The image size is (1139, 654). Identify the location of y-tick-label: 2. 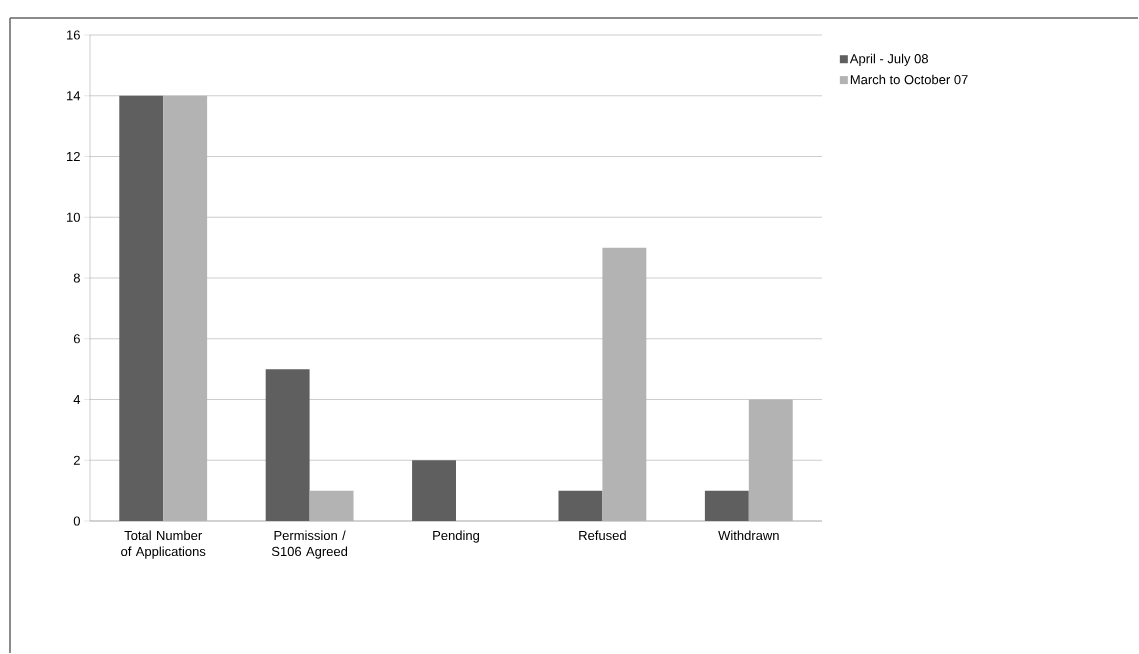
(76, 460).